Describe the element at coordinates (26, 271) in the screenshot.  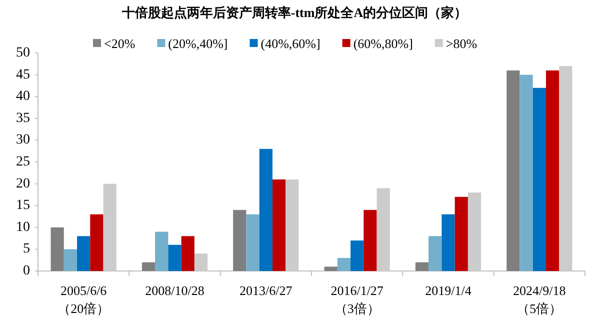
I see `ytick: 0` at that location.